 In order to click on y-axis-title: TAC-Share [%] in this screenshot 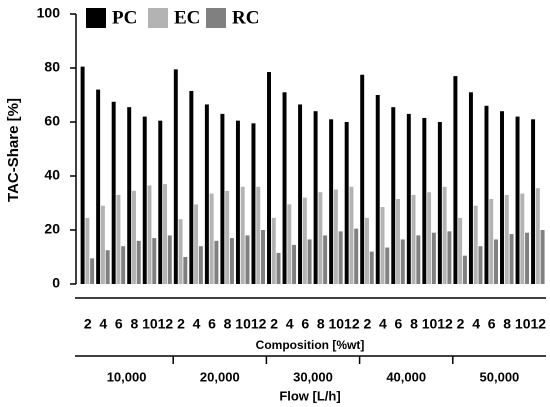, I will do `click(13, 150)`.